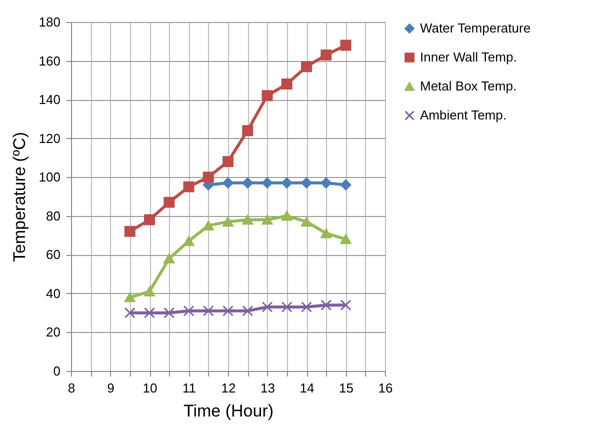  I want to click on legend-label: Inner Wall Temp., so click(468, 57).